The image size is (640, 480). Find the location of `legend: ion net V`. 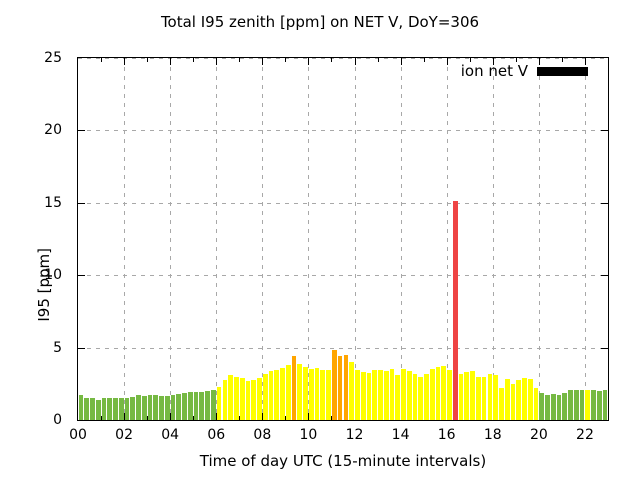

legend: ion net V is located at coordinates (524, 71).